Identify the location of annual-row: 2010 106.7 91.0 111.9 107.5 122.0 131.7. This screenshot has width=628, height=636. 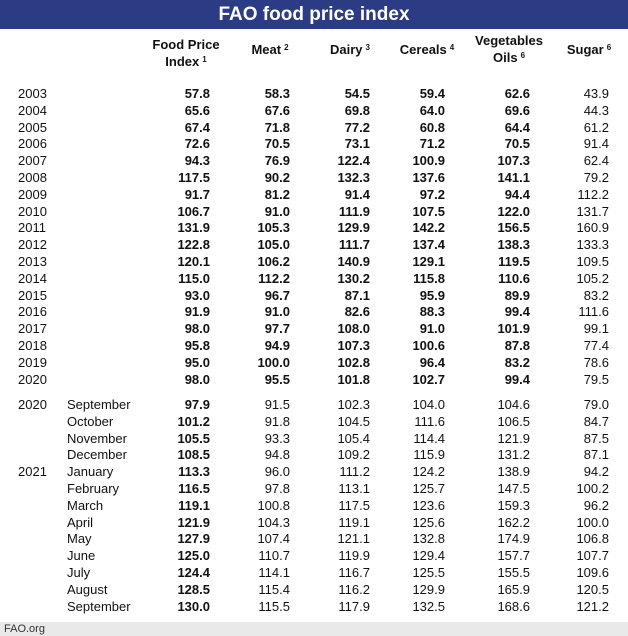
(314, 211).